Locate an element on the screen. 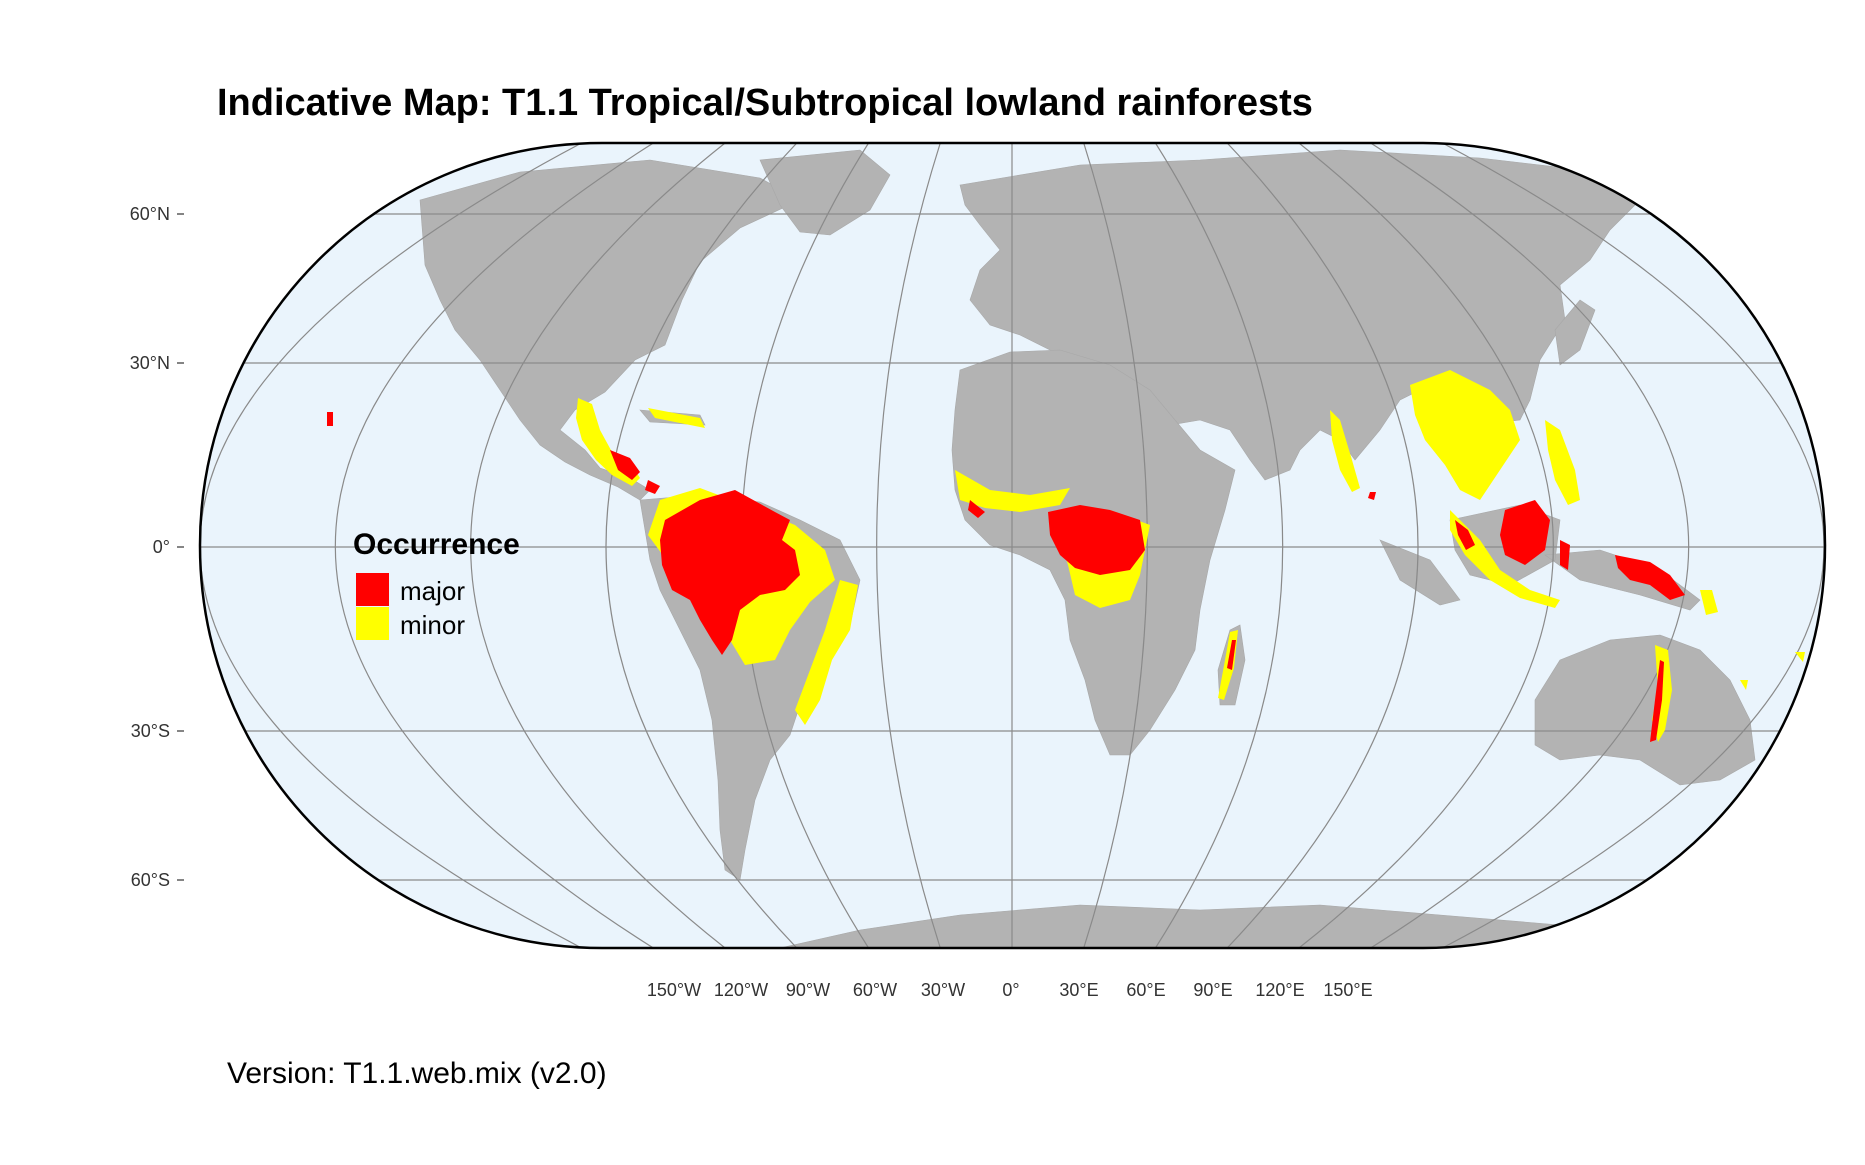  lon-label-120w: 120°W is located at coordinates (741, 990).